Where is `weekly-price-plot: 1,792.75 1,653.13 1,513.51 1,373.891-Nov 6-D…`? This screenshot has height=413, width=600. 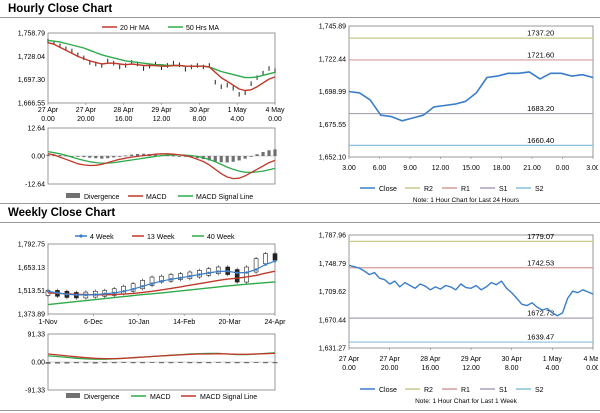 weekly-price-plot: 1,792.75 1,653.13 1,513.51 1,373.891-Nov 6-D… is located at coordinates (152, 284).